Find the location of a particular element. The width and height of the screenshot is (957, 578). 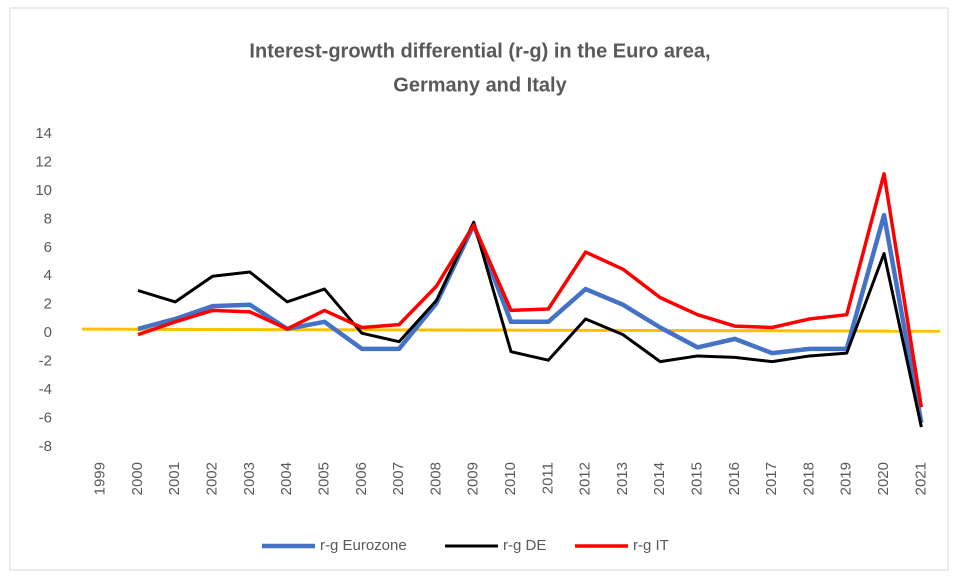

y-tick-label: -2 is located at coordinates (45, 361).